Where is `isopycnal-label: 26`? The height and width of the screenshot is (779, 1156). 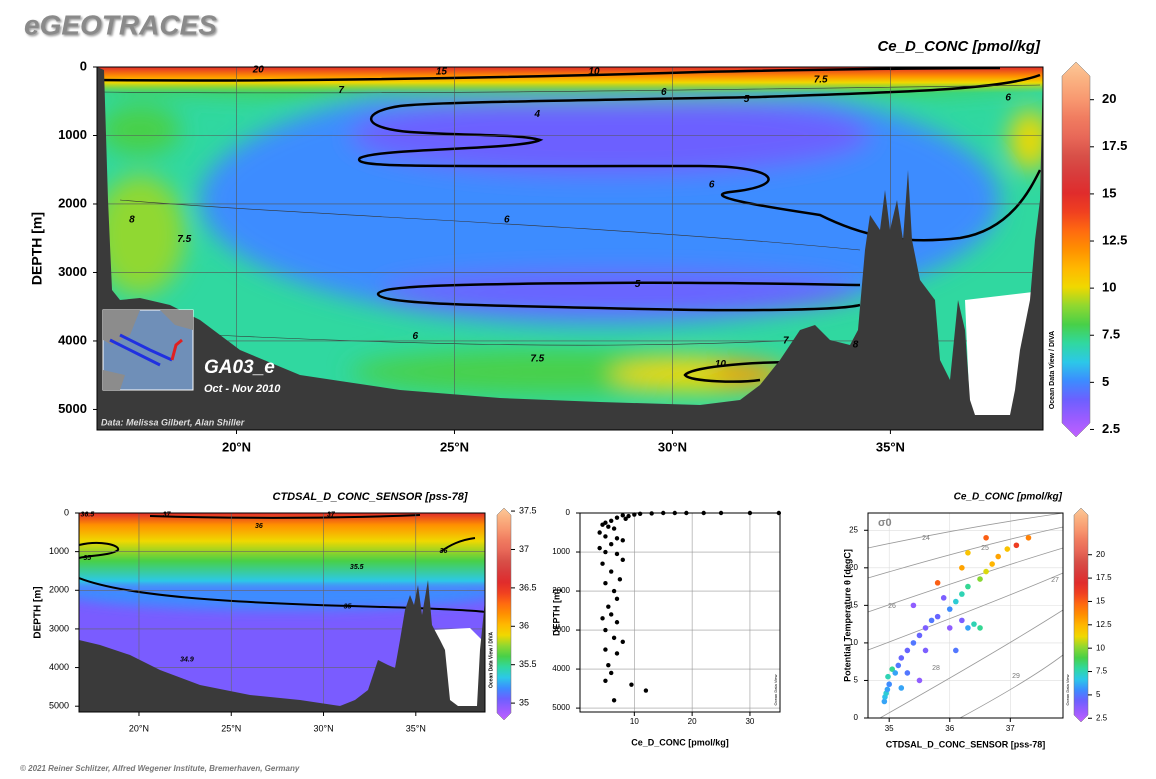 isopycnal-label: 26 is located at coordinates (892, 606).